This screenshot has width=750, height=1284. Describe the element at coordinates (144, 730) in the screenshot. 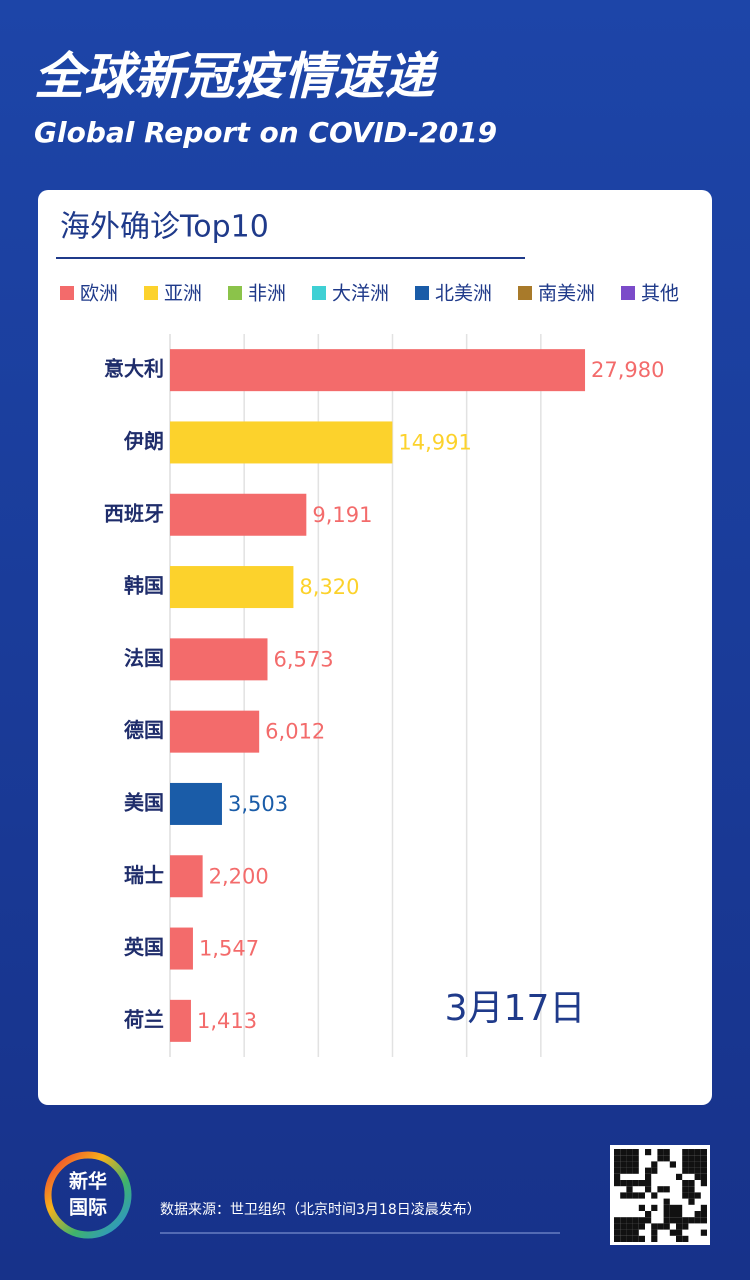

I see `category-label: 德国` at that location.